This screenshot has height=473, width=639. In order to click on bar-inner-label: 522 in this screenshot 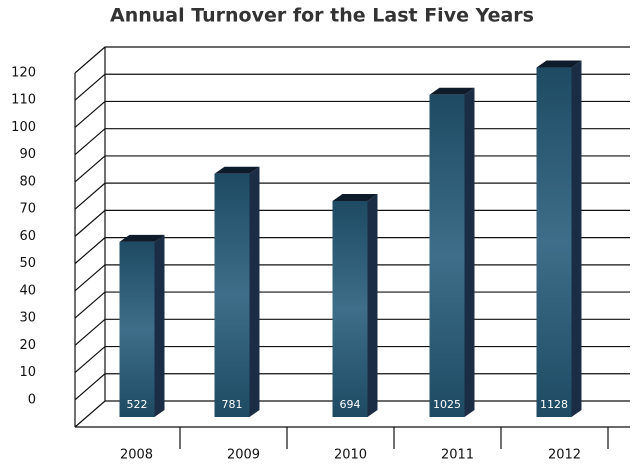, I will do `click(137, 404)`.